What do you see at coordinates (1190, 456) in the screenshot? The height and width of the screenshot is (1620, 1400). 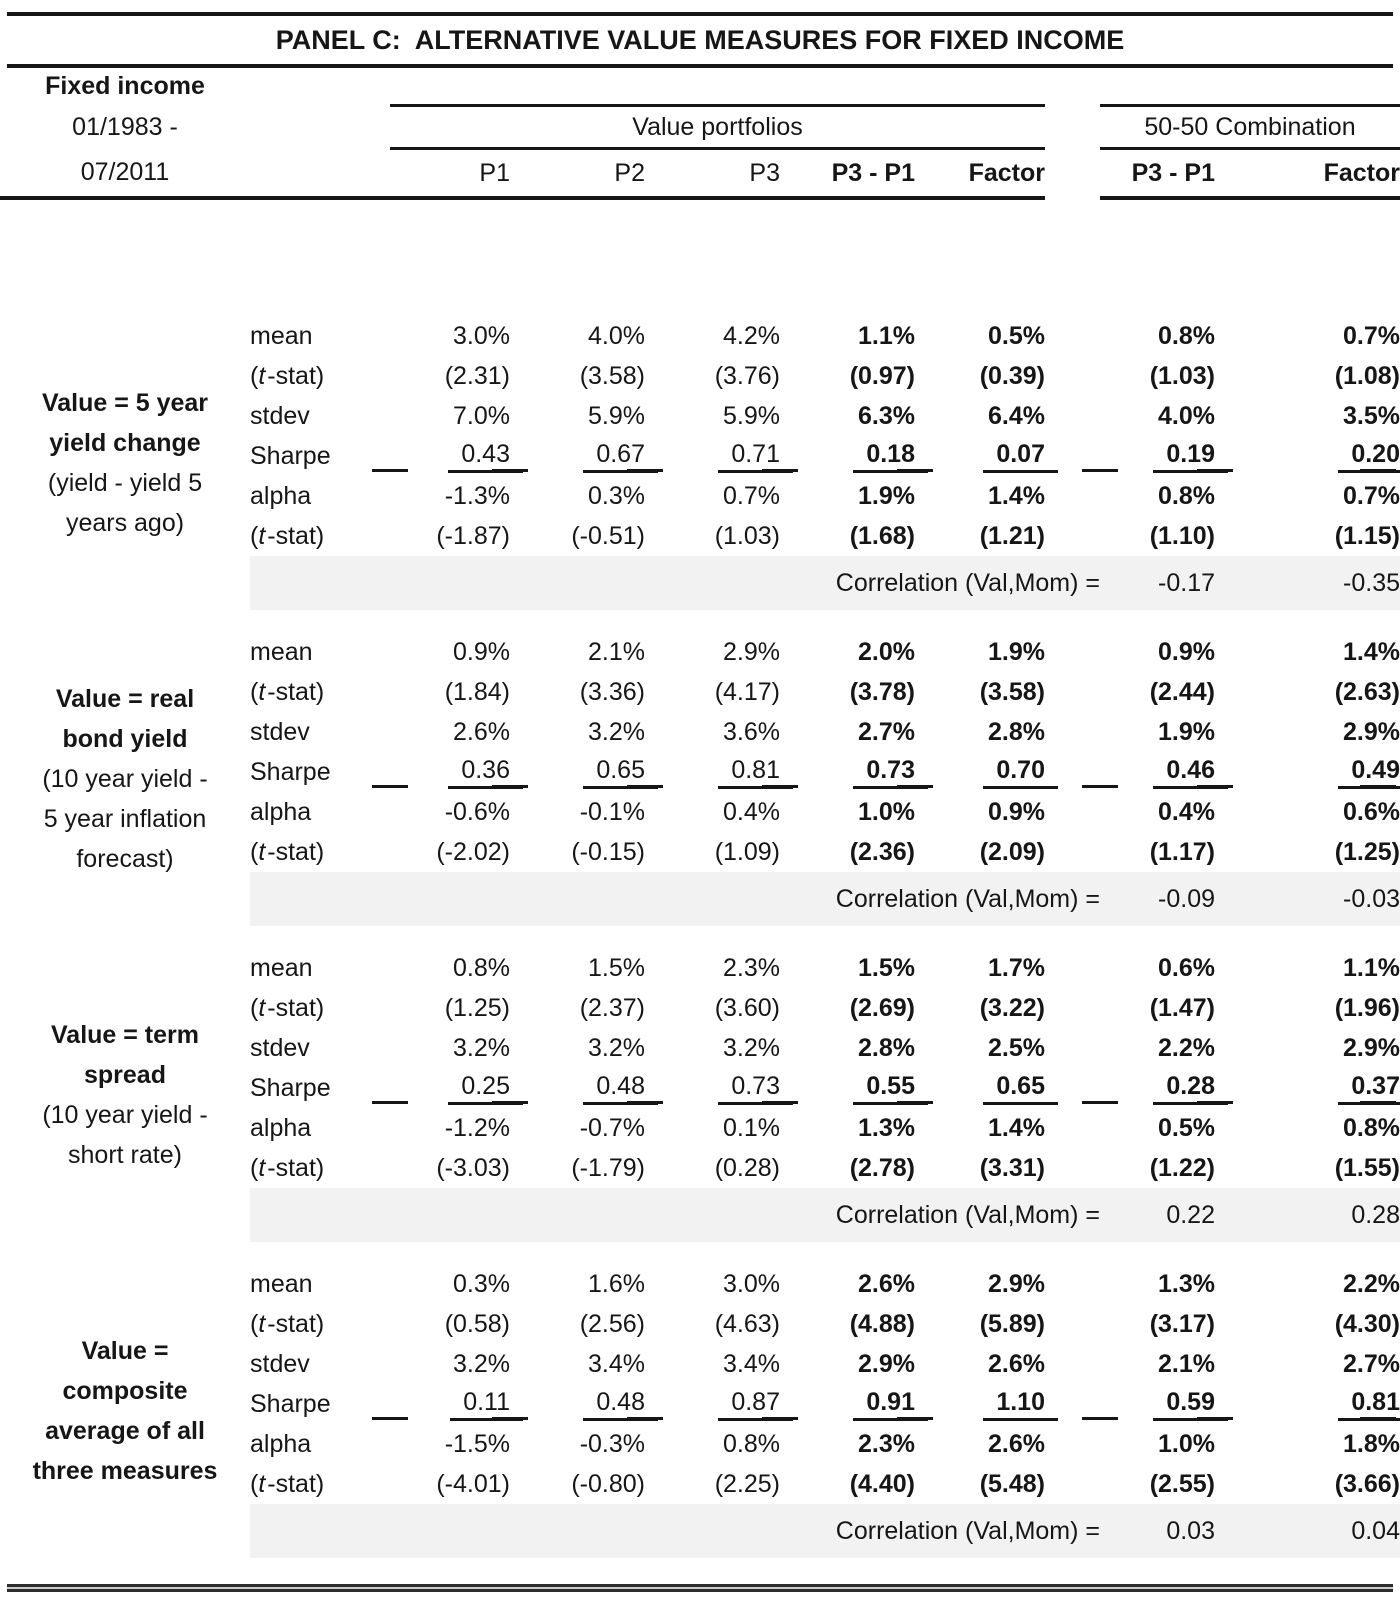 I see `sharpe-value: 0.19` at bounding box center [1190, 456].